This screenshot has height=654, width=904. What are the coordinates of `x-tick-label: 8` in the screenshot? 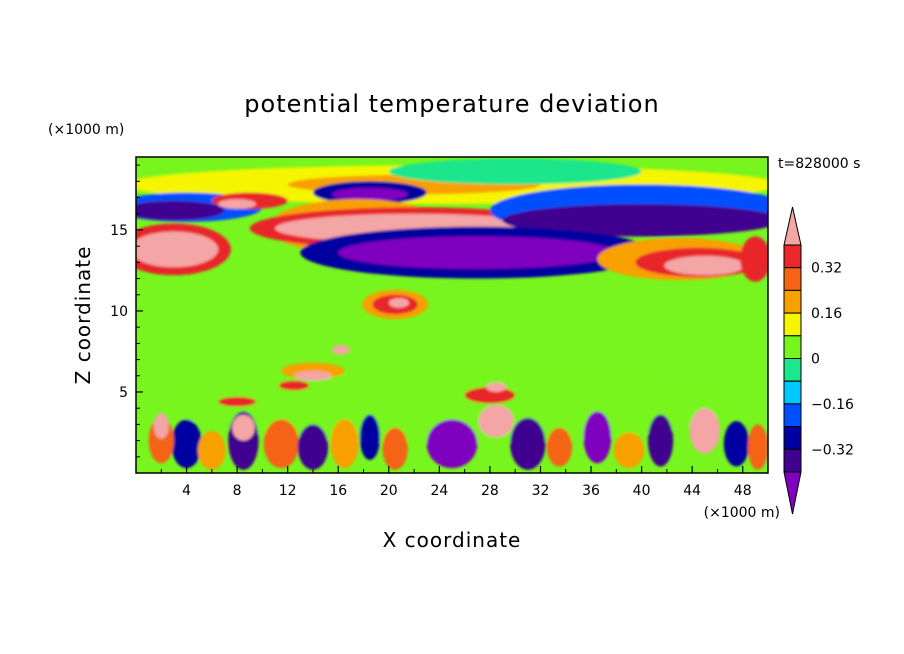 It's located at (237, 491).